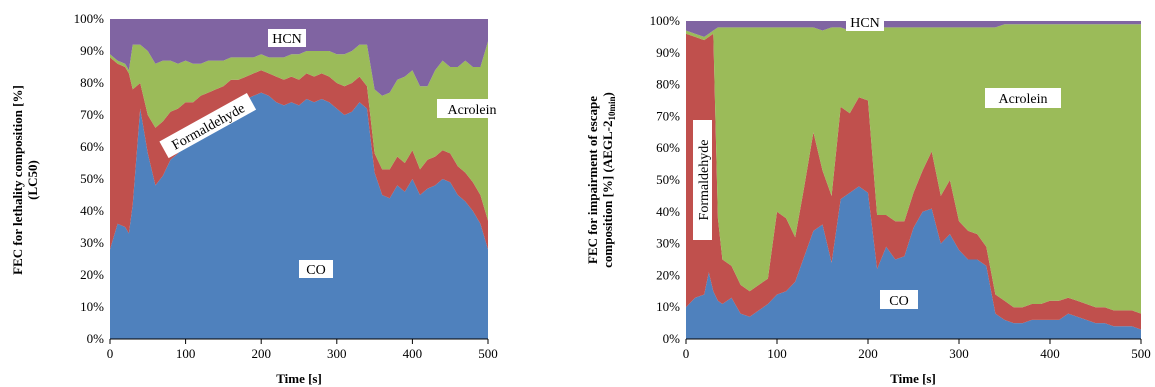 This screenshot has width=1155, height=387. Describe the element at coordinates (607, 194) in the screenshot. I see `y-axis-title-line-2: composition [%] (AEGL-2` at that location.